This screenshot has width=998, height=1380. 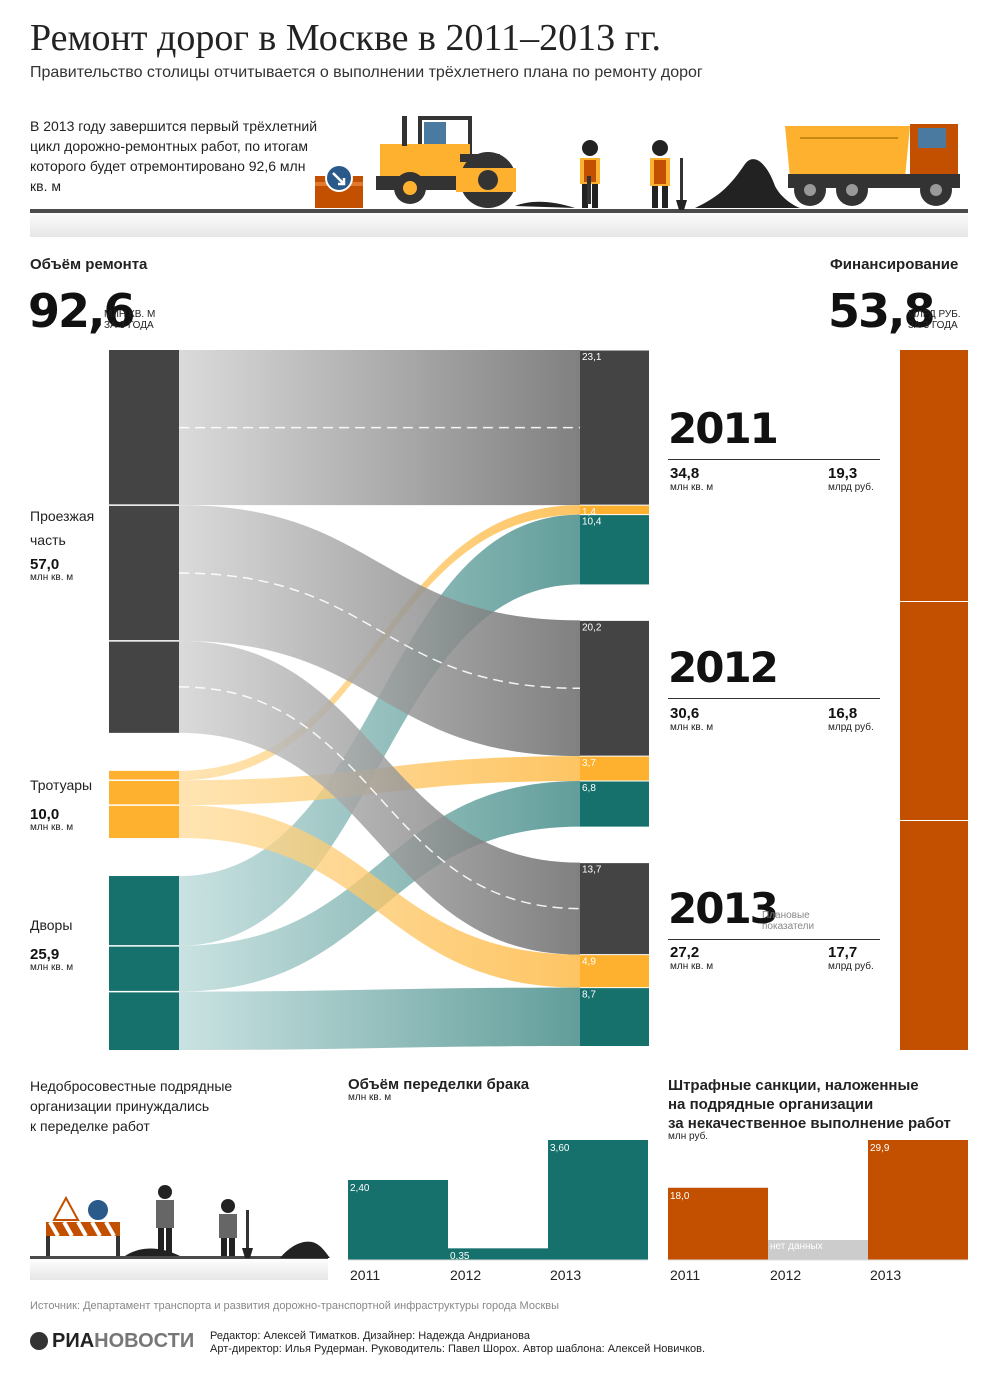 I want to click on financing-segment-2012, so click(x=934, y=710).